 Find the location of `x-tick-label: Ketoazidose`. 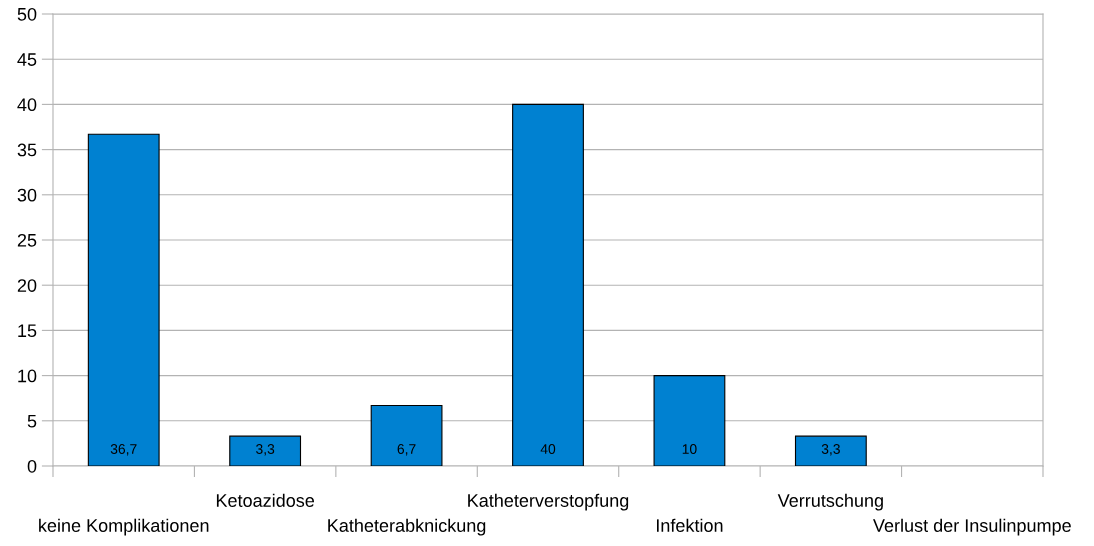

x-tick-label: Ketoazidose is located at coordinates (265, 500).